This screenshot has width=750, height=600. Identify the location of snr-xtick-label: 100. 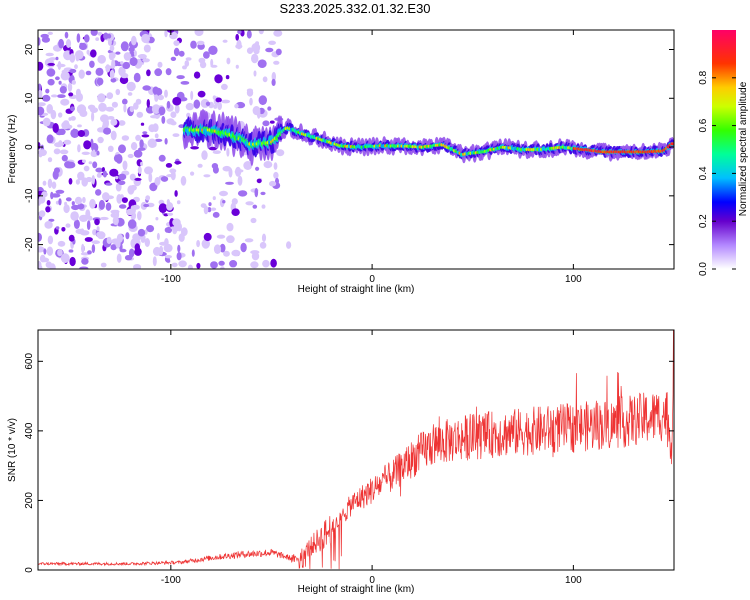
(573, 580).